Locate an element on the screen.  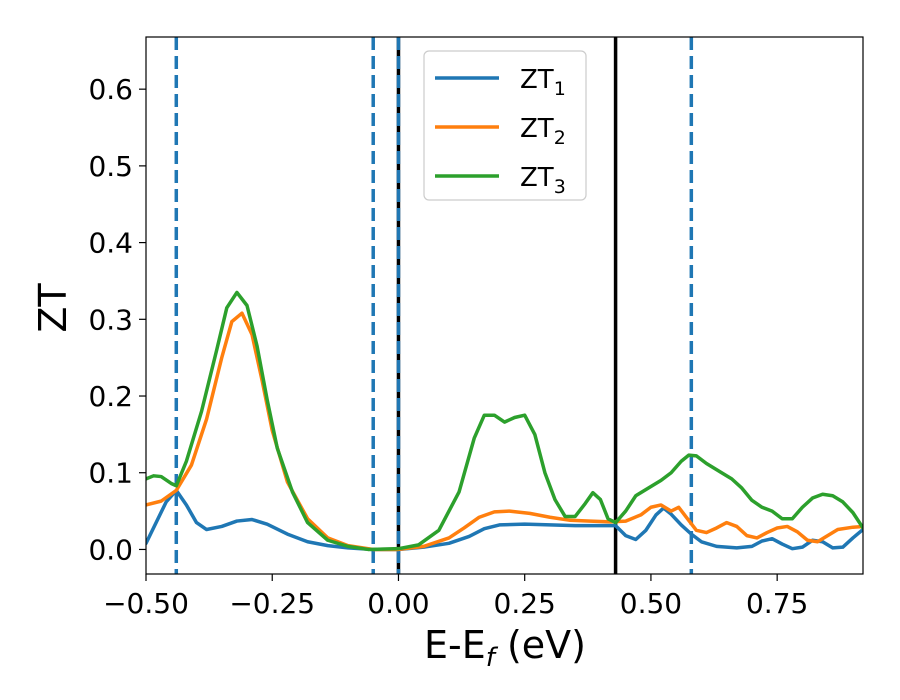
x-tick-label: 0.75 is located at coordinates (777, 603).